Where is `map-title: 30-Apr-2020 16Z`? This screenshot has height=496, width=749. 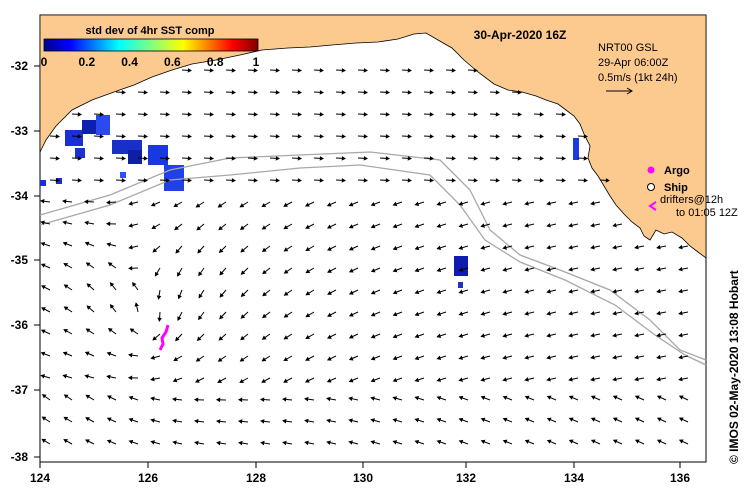
map-title: 30-Apr-2020 16Z is located at coordinates (520, 35).